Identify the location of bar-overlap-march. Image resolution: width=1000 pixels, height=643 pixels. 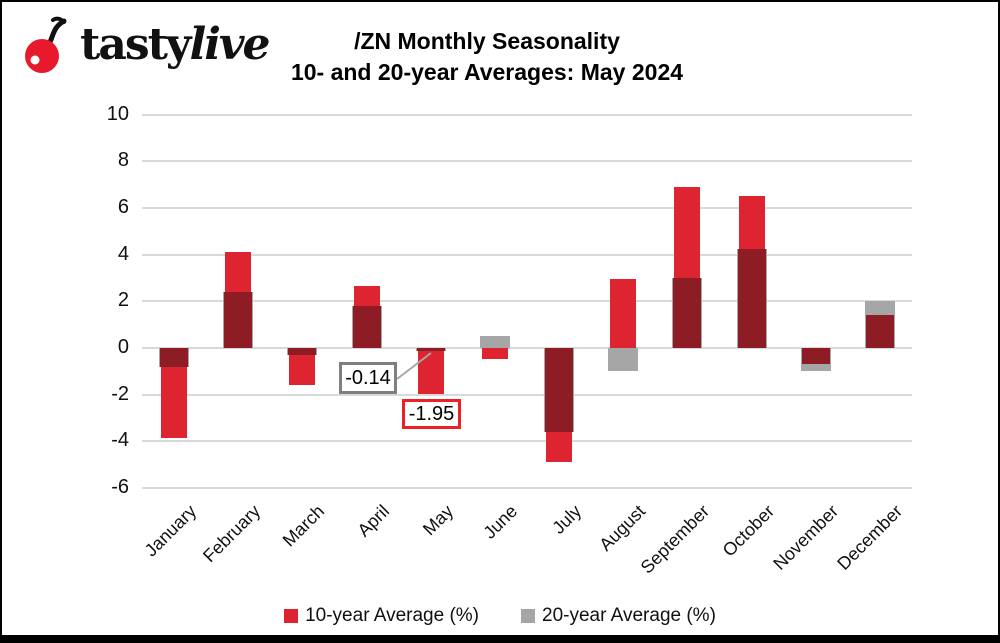
(302, 351).